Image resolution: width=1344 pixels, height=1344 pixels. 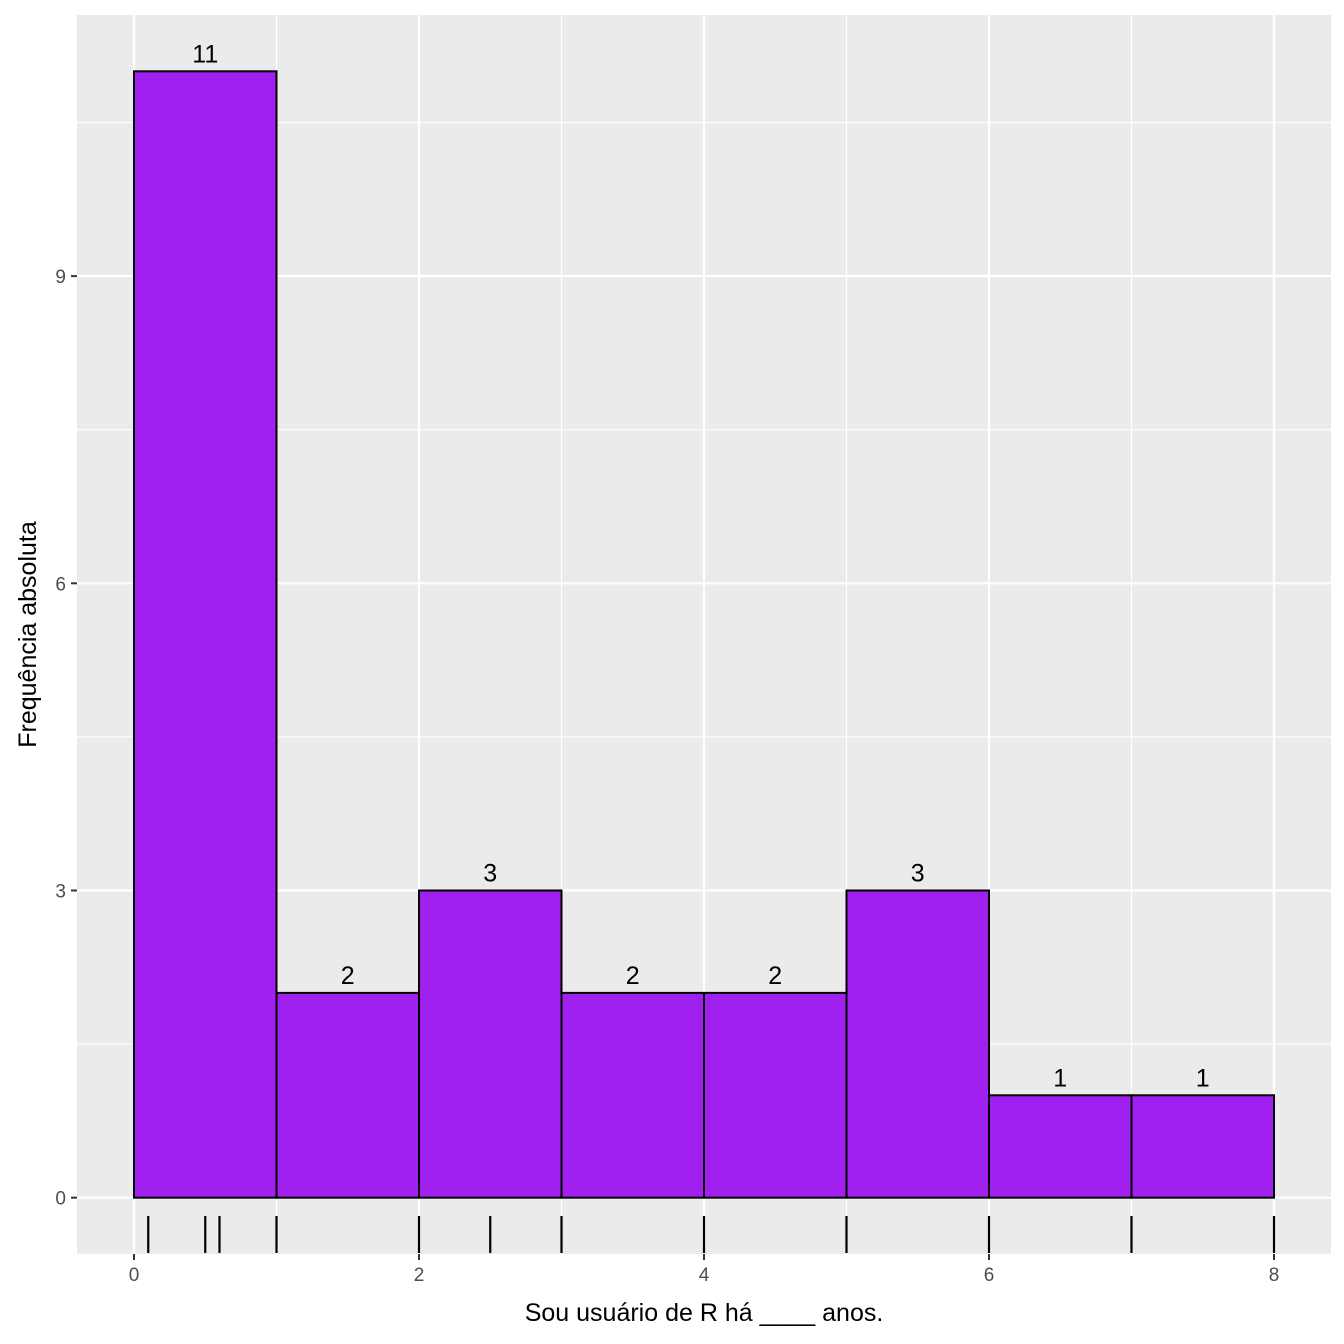 I want to click on x-tick-label: 0, so click(x=134, y=1275).